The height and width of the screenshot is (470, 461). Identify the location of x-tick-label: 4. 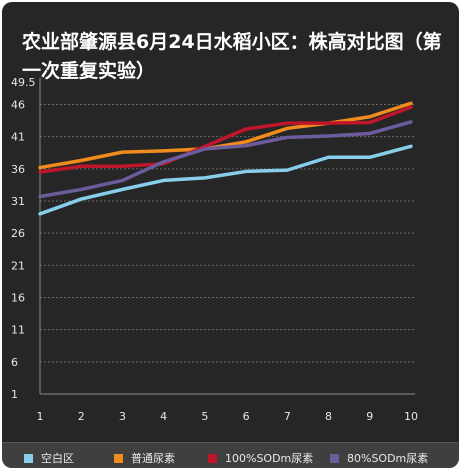
(163, 416).